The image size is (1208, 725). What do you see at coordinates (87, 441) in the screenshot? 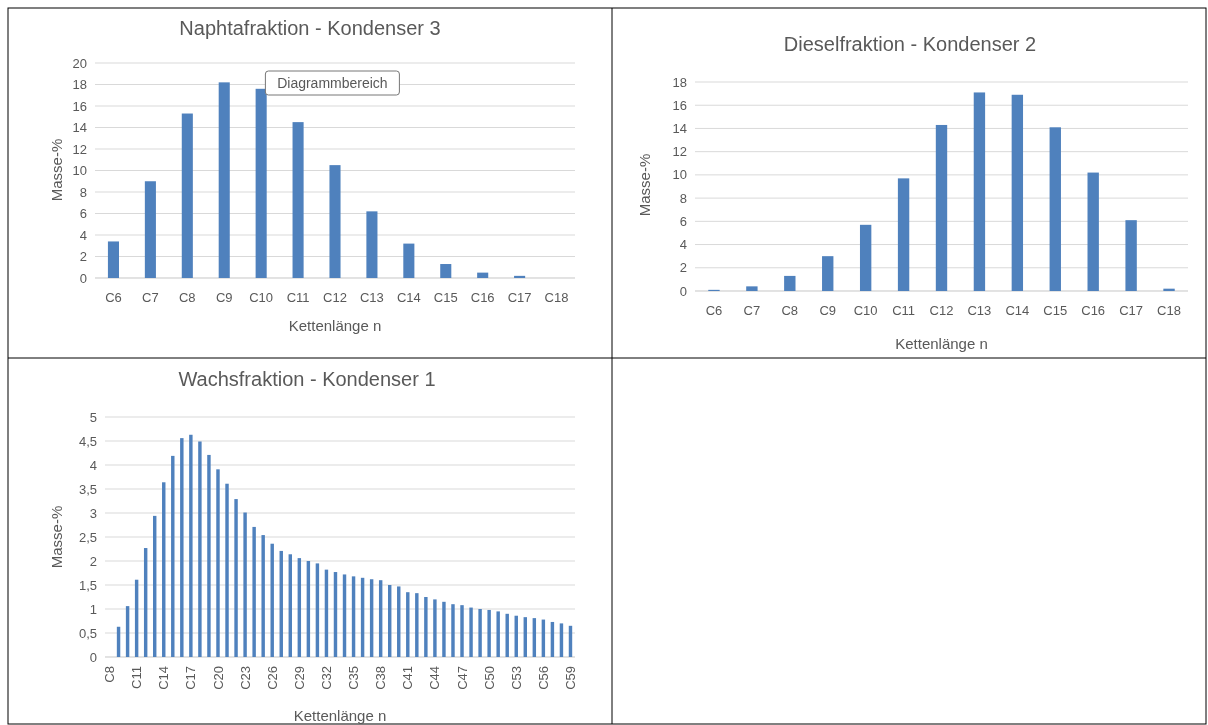
I see `y-tick-label: 4,5` at bounding box center [87, 441].